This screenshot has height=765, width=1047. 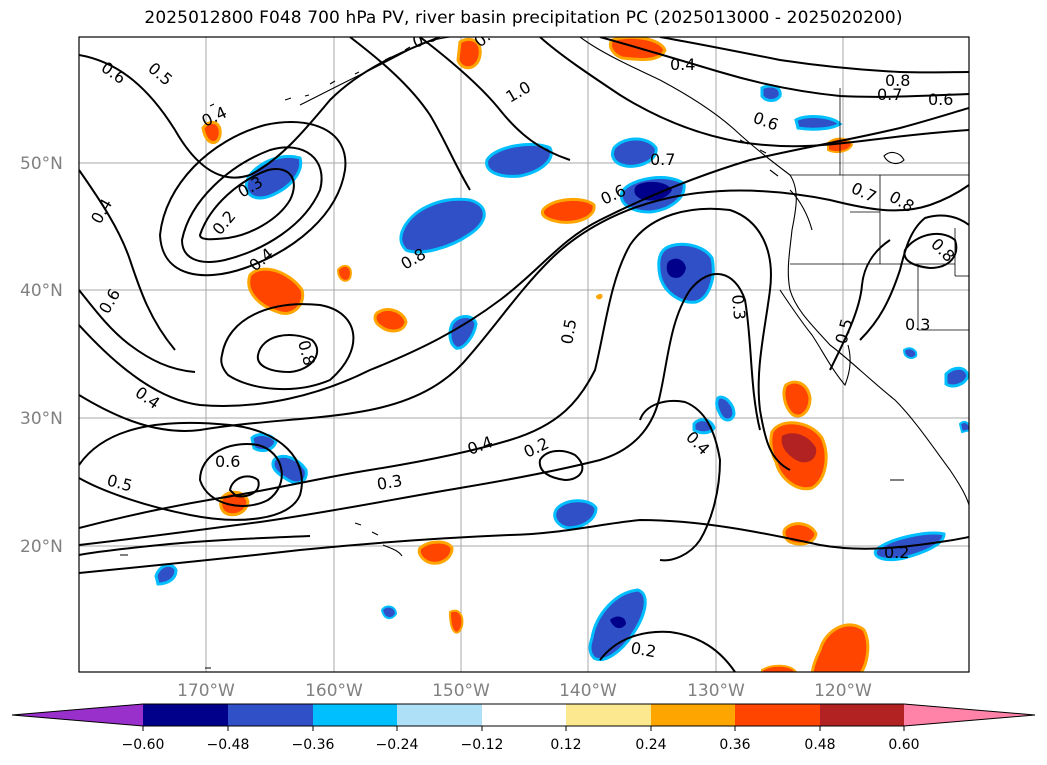 What do you see at coordinates (206, 691) in the screenshot?
I see `lon-label: 170°W` at bounding box center [206, 691].